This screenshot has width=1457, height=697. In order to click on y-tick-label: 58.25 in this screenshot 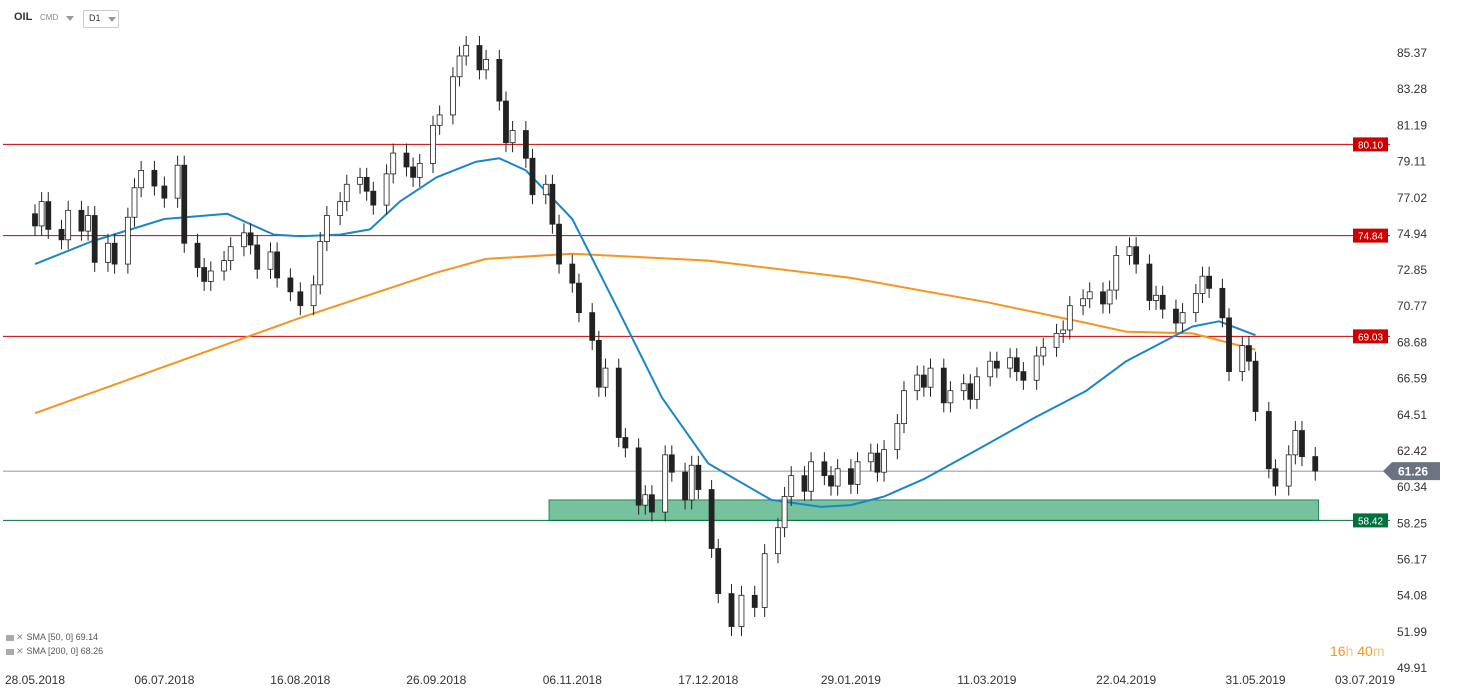, I will do `click(1412, 523)`.